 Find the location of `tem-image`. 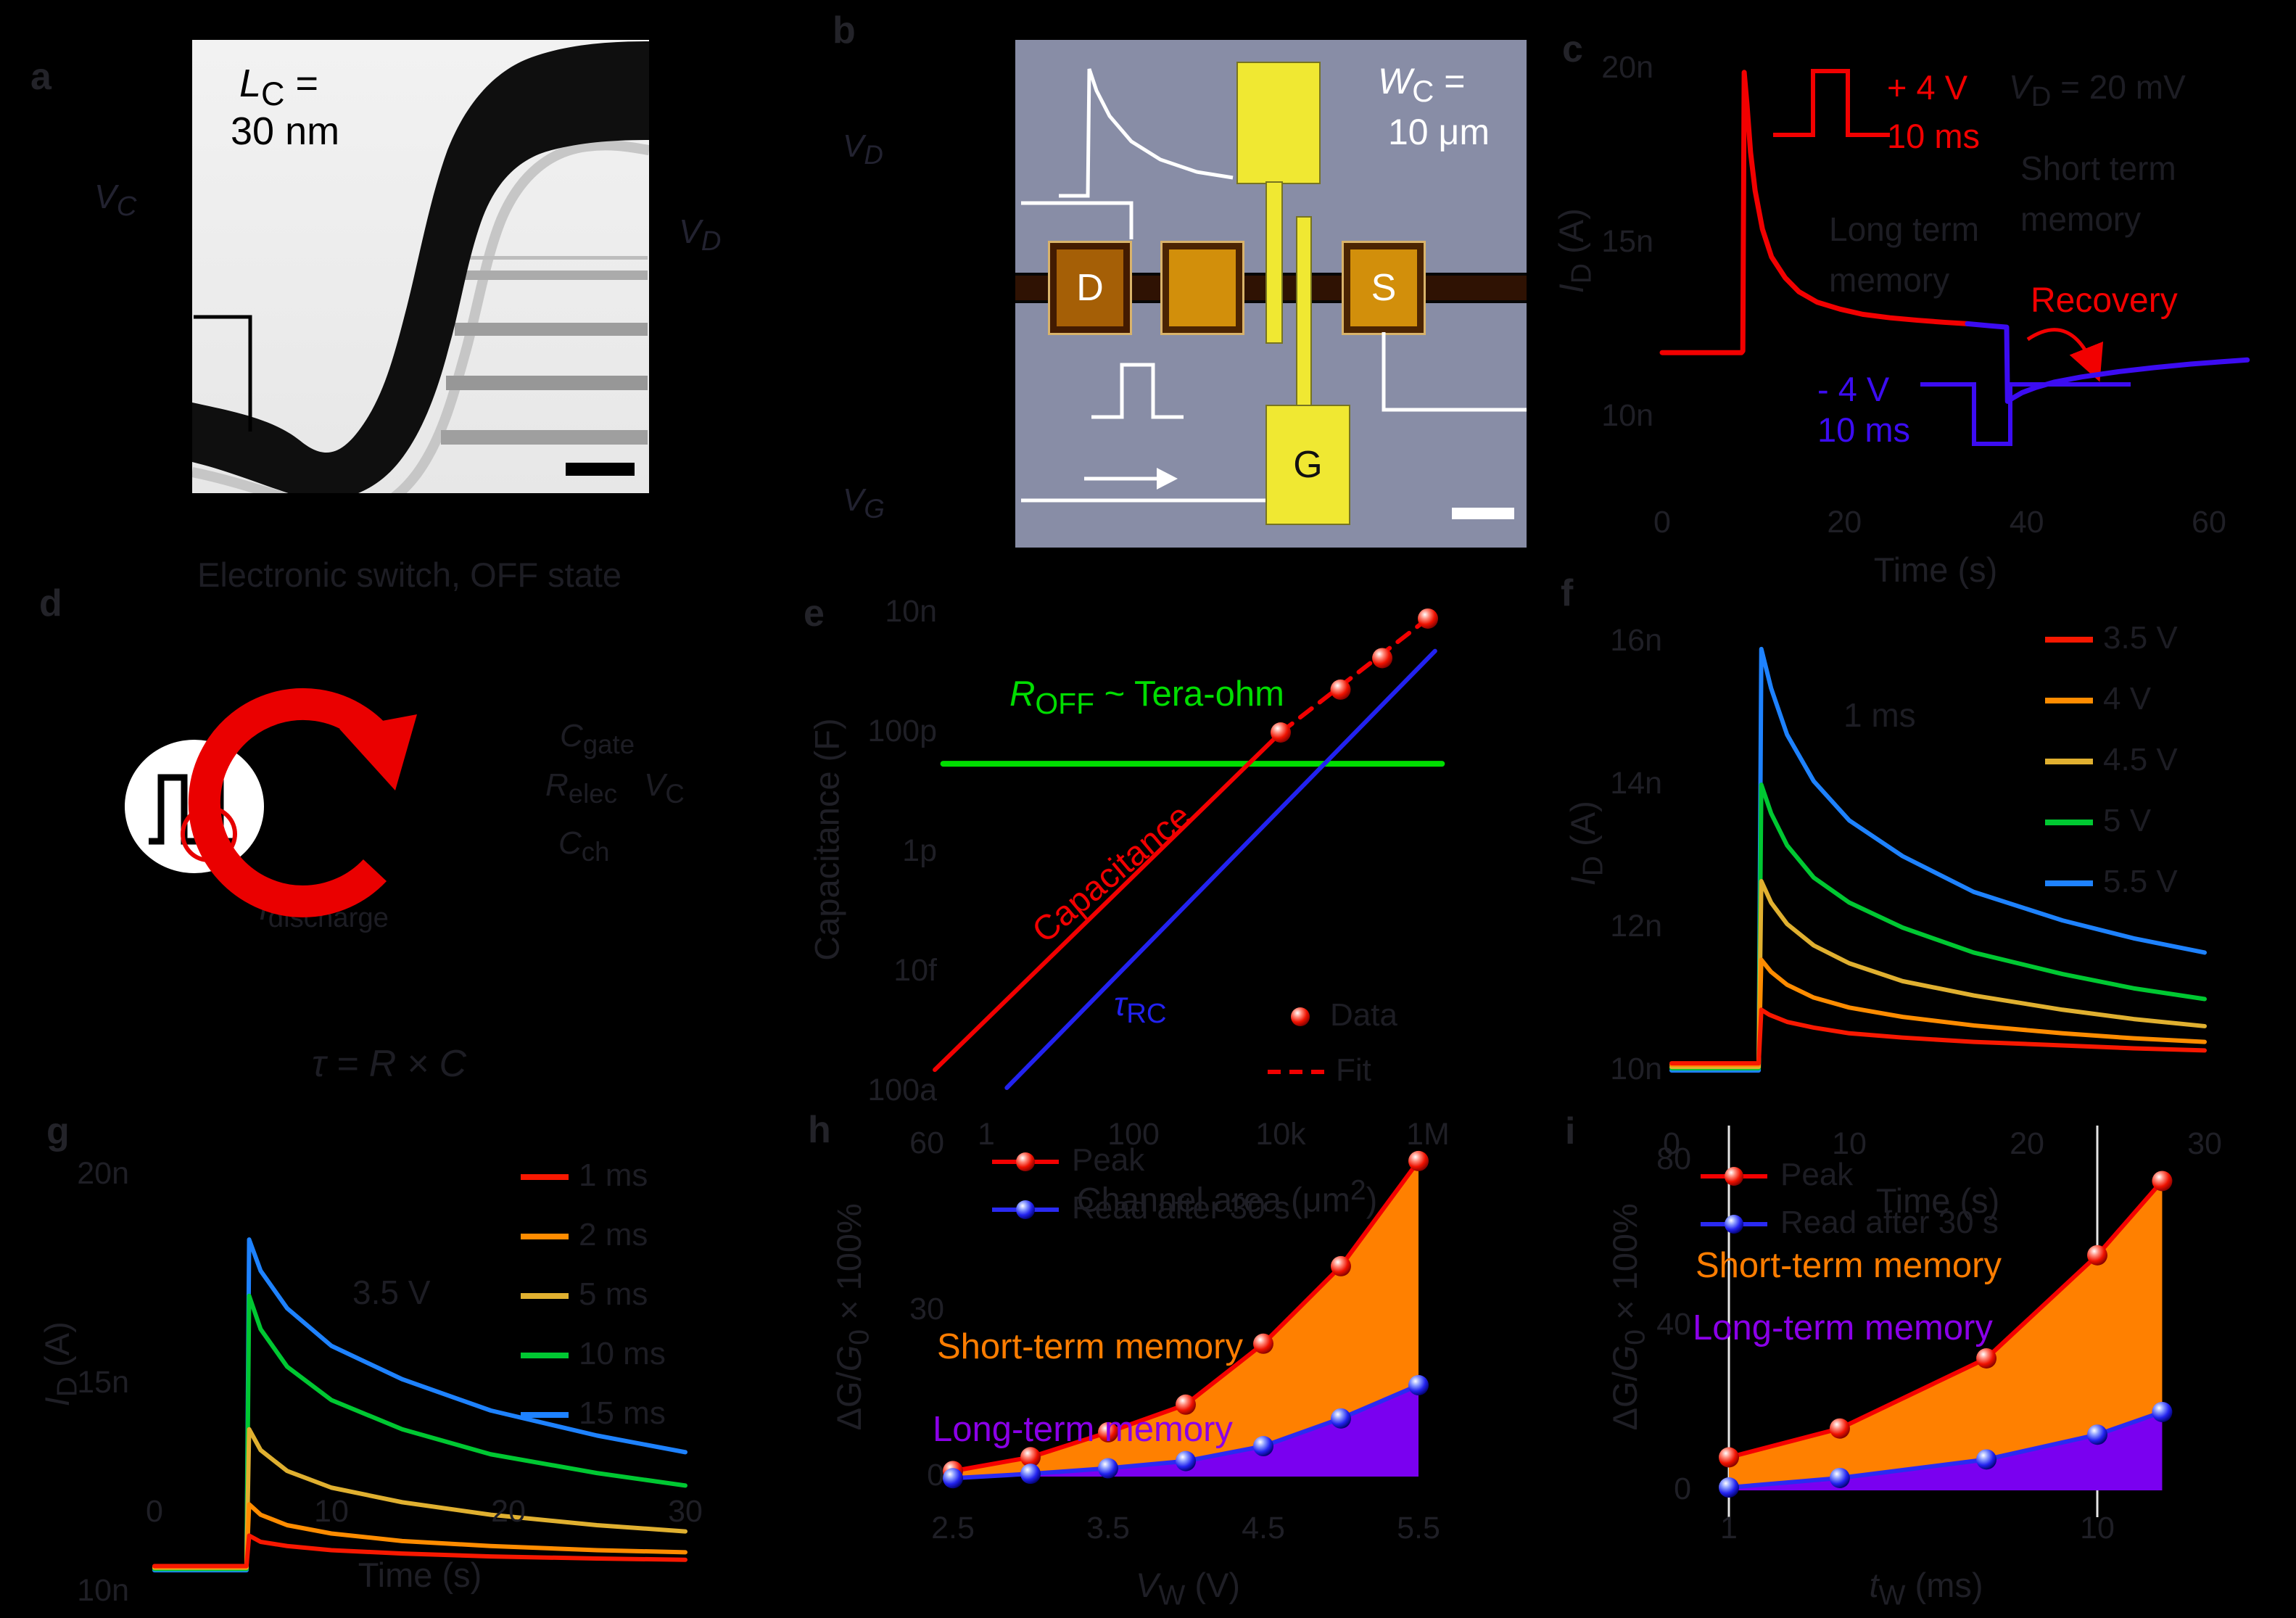

tem-image is located at coordinates (420, 266).